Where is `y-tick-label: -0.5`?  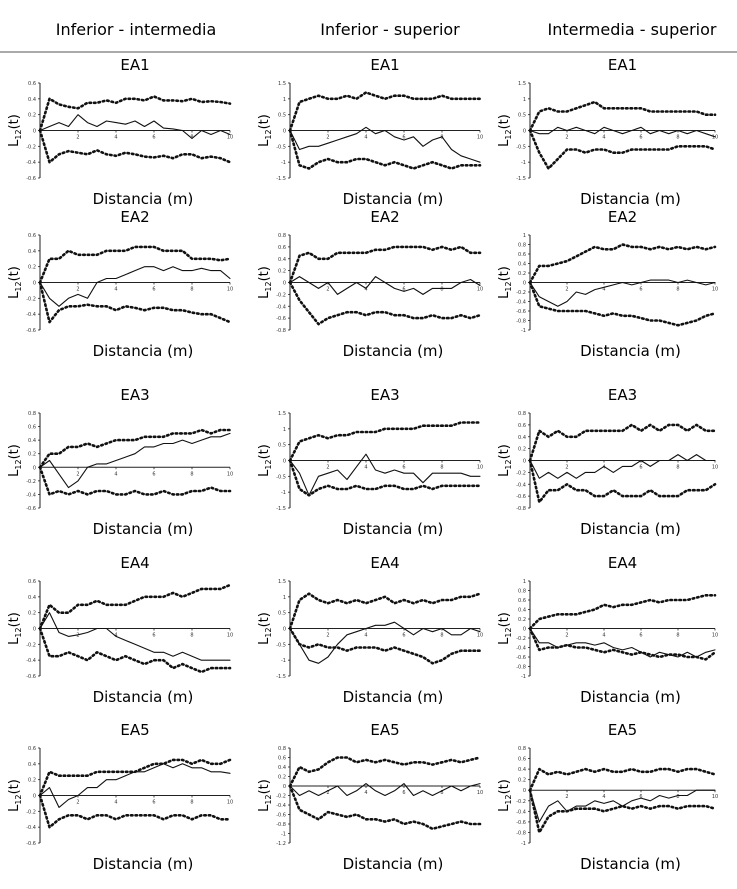 y-tick-label: -0.5 is located at coordinates (521, 147).